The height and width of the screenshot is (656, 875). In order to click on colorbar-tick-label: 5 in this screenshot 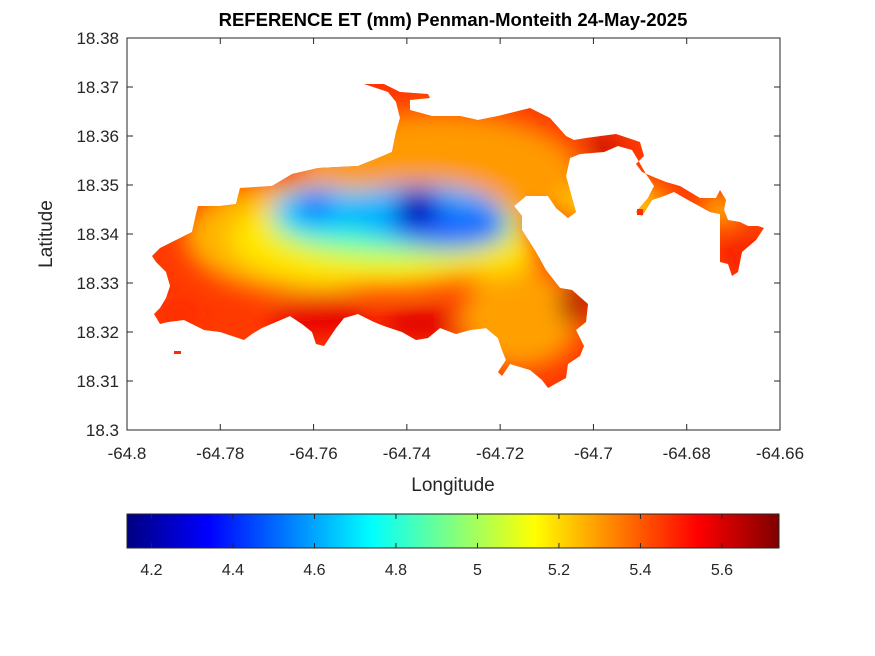, I will do `click(477, 570)`.